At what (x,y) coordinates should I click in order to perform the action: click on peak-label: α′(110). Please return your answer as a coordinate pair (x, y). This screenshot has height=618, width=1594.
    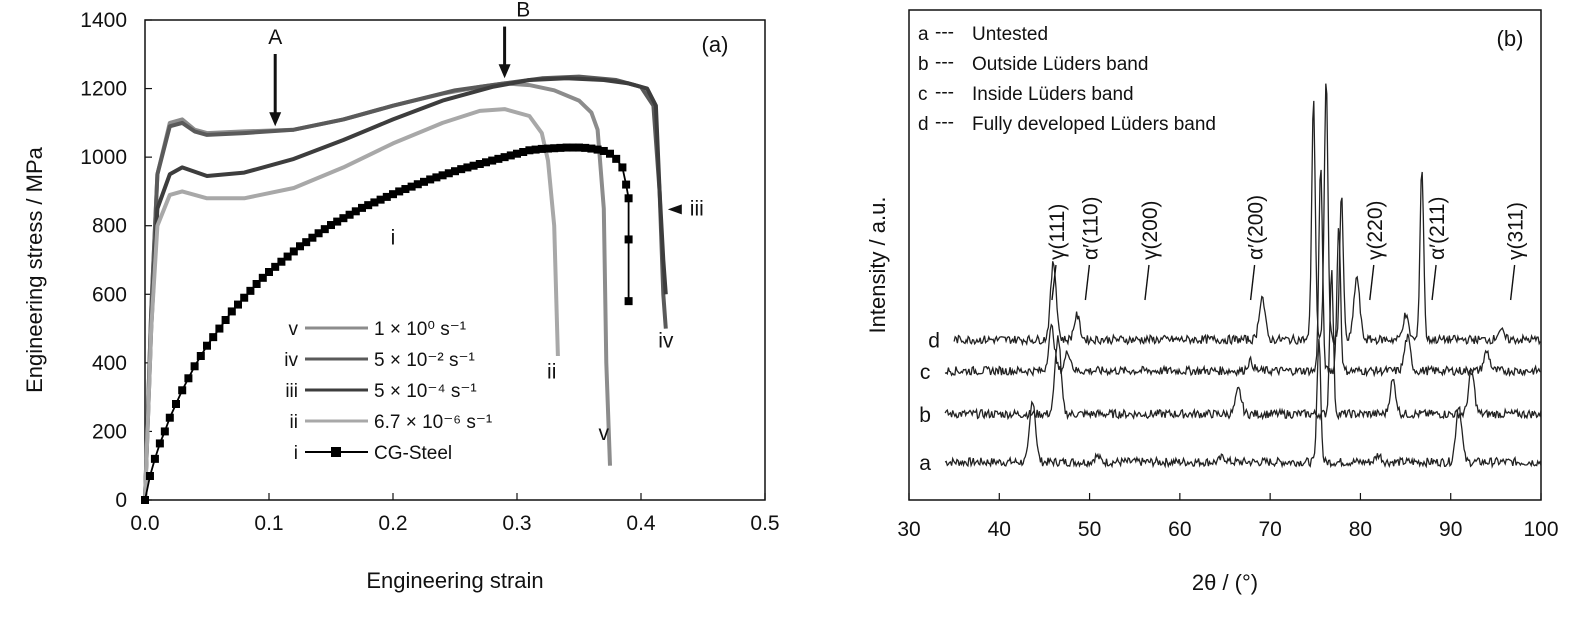
    Looking at the image, I should click on (1090, 228).